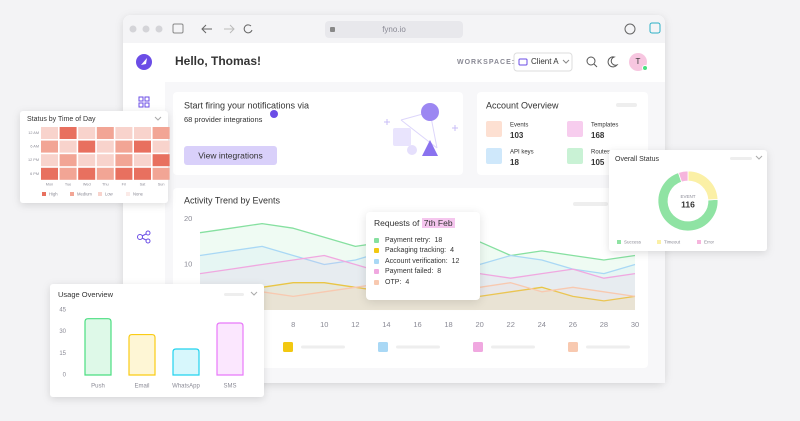 This screenshot has height=421, width=800. What do you see at coordinates (332, 29) in the screenshot?
I see `lock-icon` at bounding box center [332, 29].